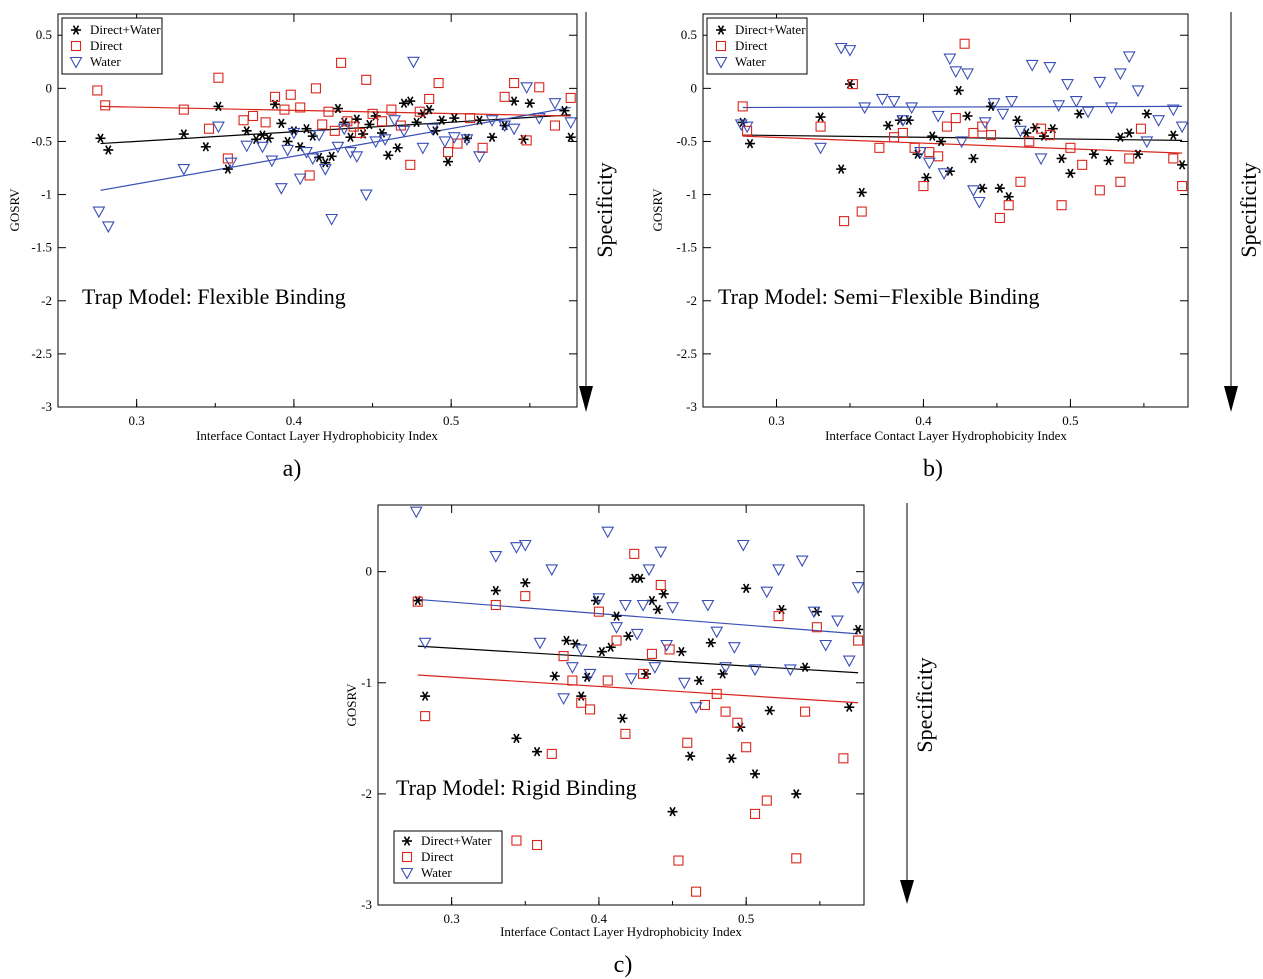 The image size is (1263, 979). Describe the element at coordinates (586, 399) in the screenshot. I see `arrow-head-icon` at that location.